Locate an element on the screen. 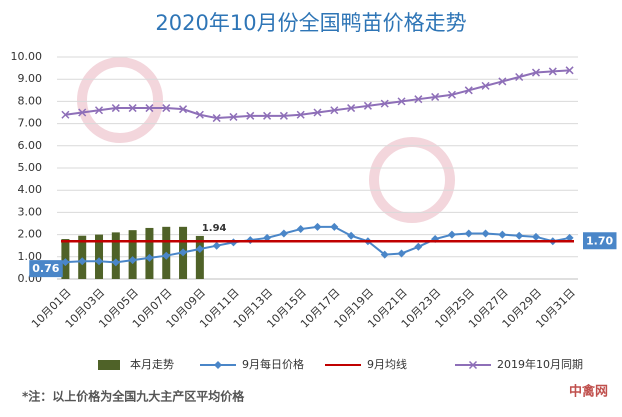 This screenshot has width=622, height=417. y-tick-label: 6.00 is located at coordinates (30, 145).